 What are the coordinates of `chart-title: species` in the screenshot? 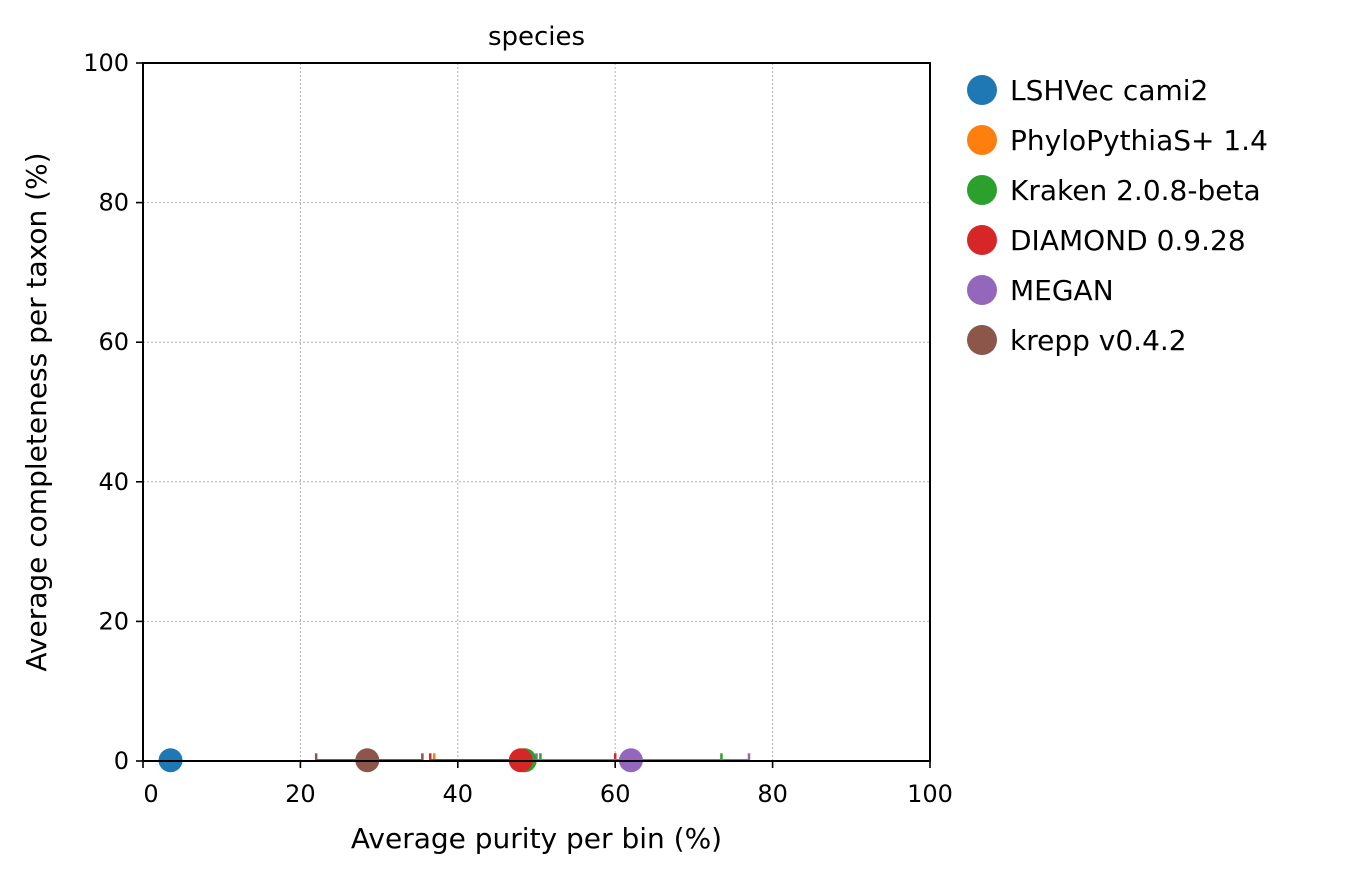 It's located at (536, 37).